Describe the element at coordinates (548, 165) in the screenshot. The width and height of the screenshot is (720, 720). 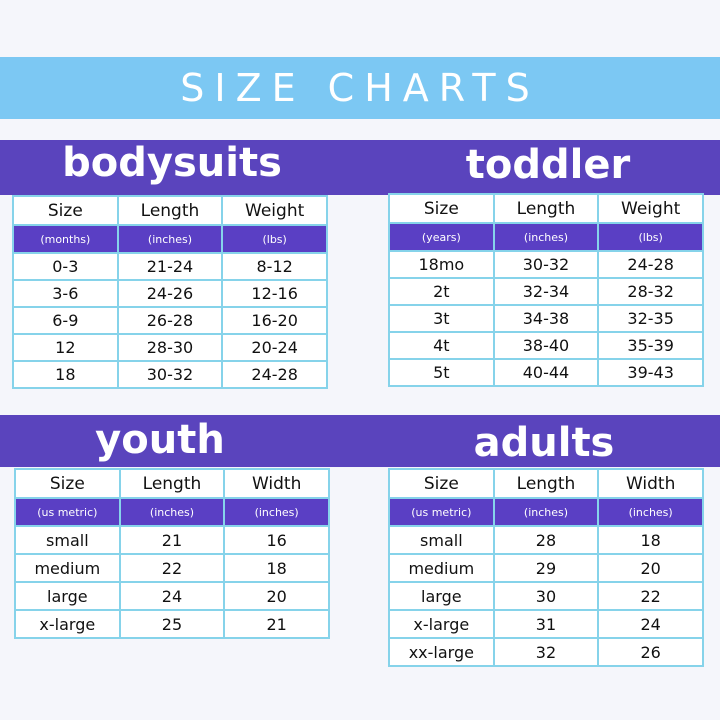
I see `section-title: toddler` at that location.